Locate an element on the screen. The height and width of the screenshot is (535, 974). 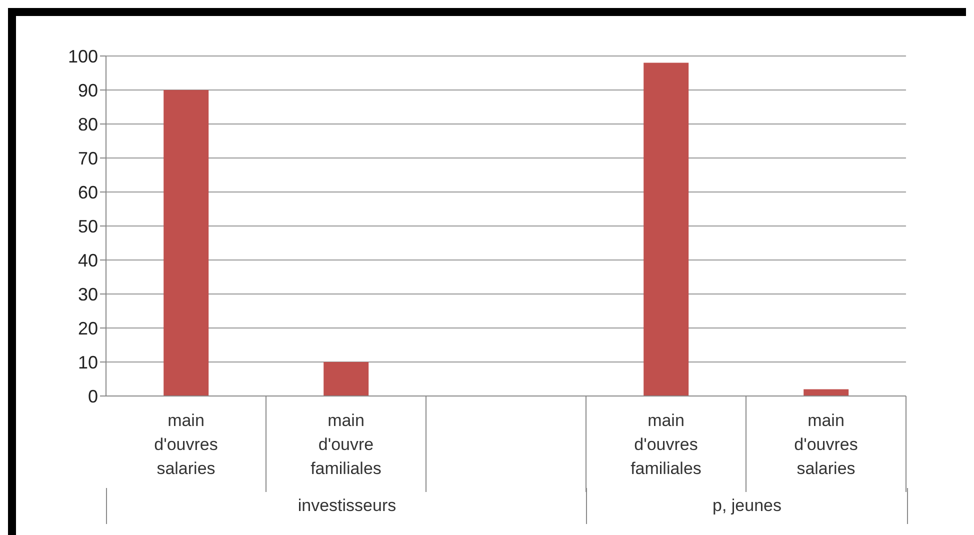
y-tick-label: 50 is located at coordinates (88, 226).